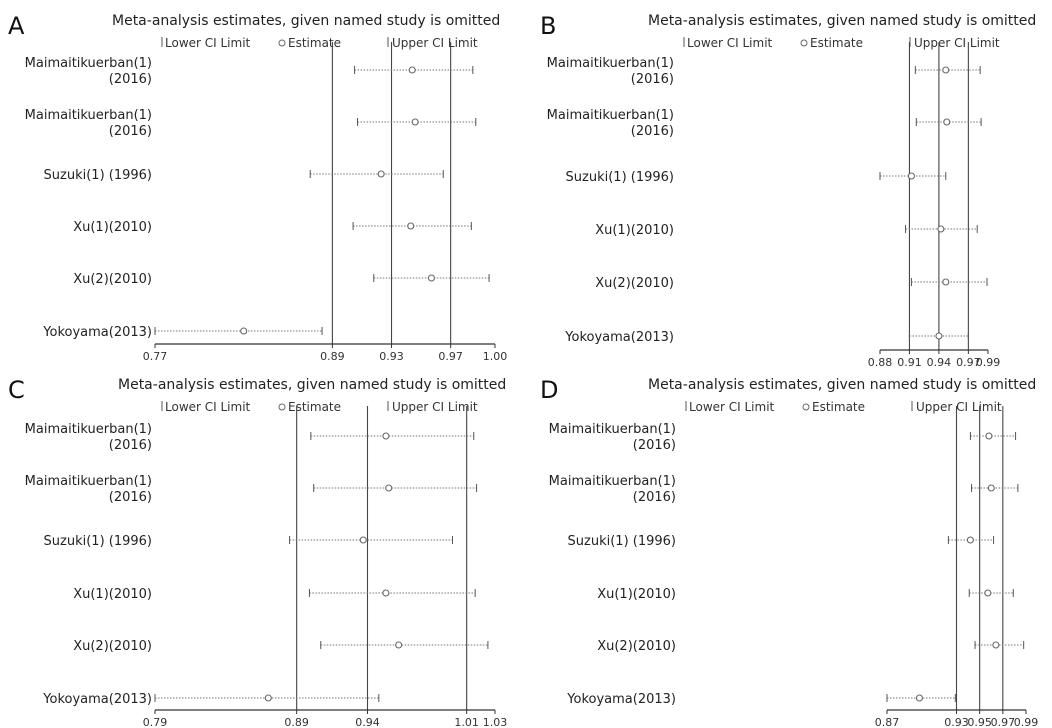  I want to click on x-tick-label: 1.01, so click(466, 722).